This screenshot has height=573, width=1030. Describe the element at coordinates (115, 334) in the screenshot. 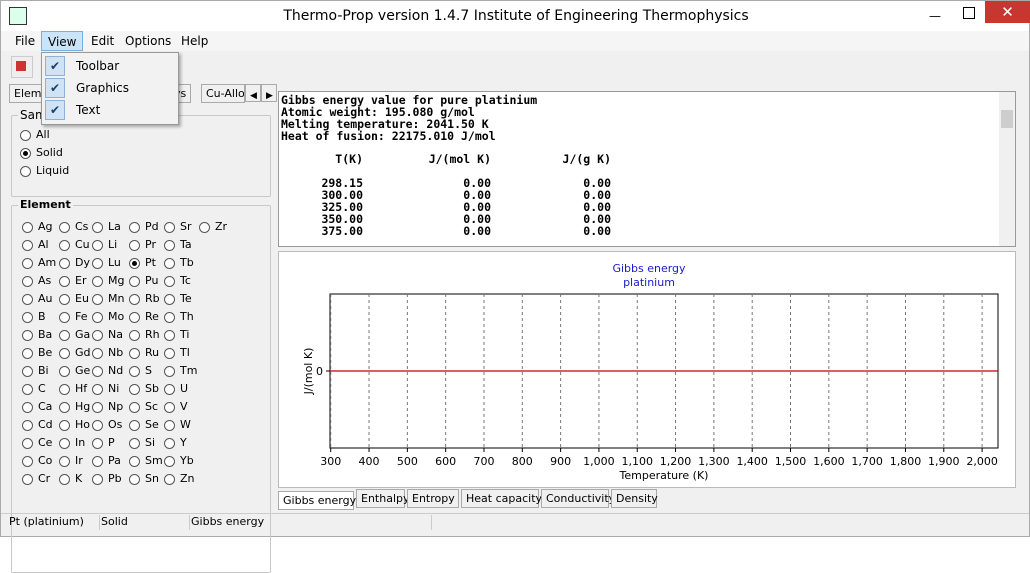

I see `radio-label: Na` at that location.